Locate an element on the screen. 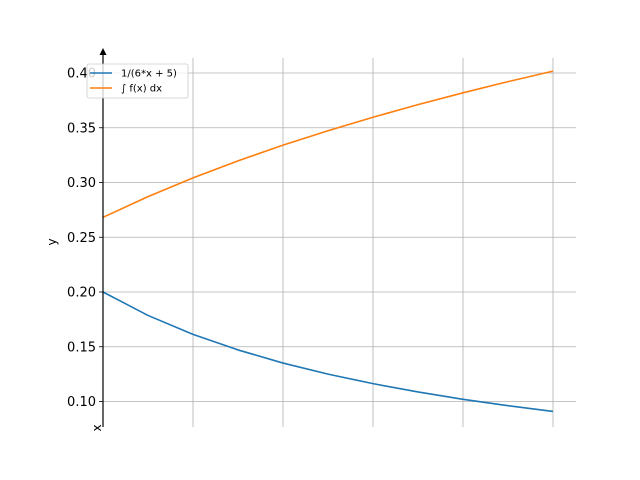 This screenshot has width=640, height=480. legend-label-2: ∫ f(x) dx is located at coordinates (141, 89).